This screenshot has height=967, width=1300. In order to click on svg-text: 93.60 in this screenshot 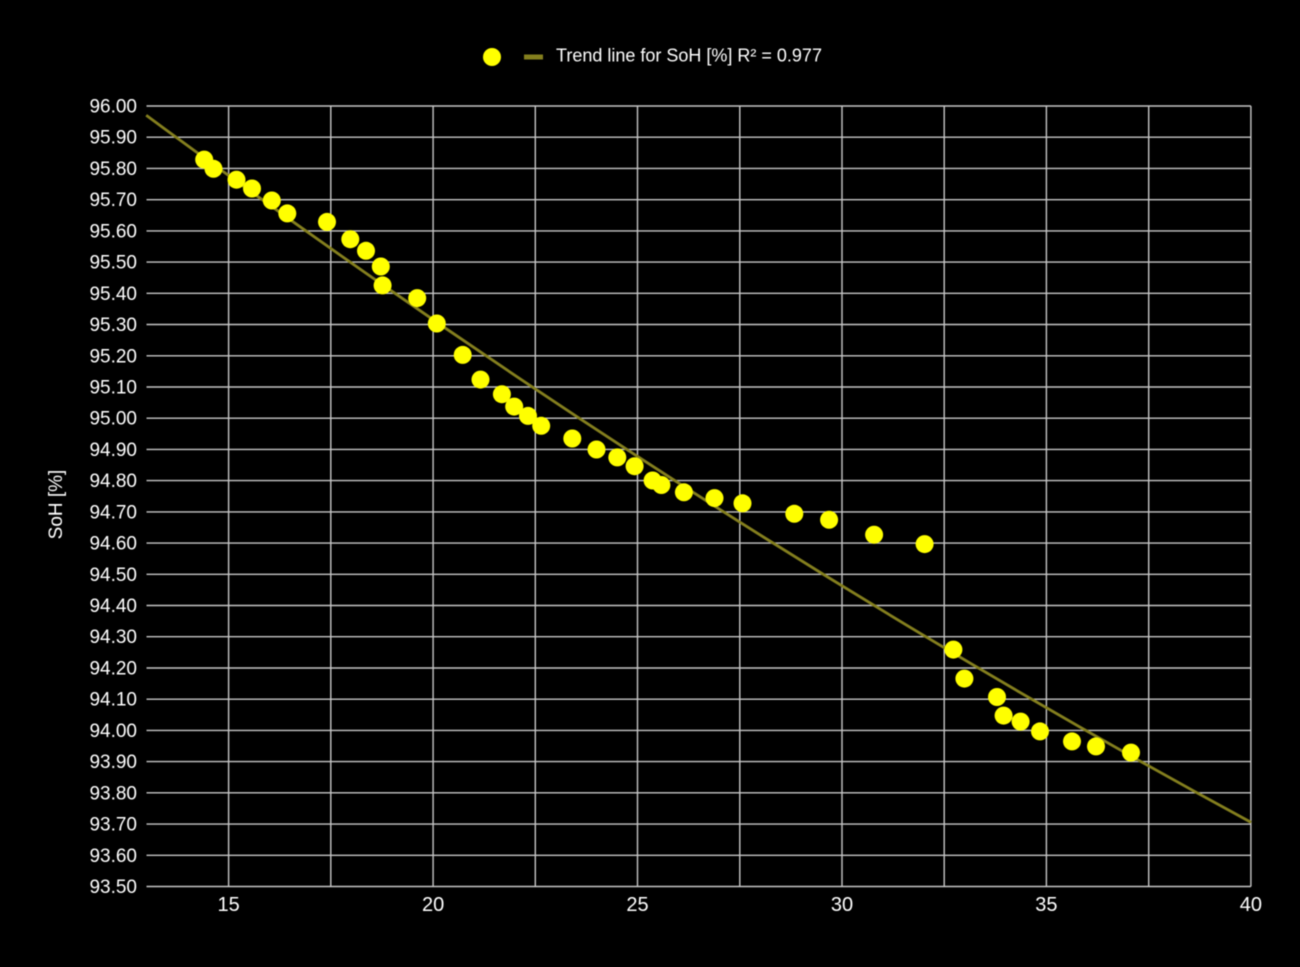, I will do `click(113, 856)`.